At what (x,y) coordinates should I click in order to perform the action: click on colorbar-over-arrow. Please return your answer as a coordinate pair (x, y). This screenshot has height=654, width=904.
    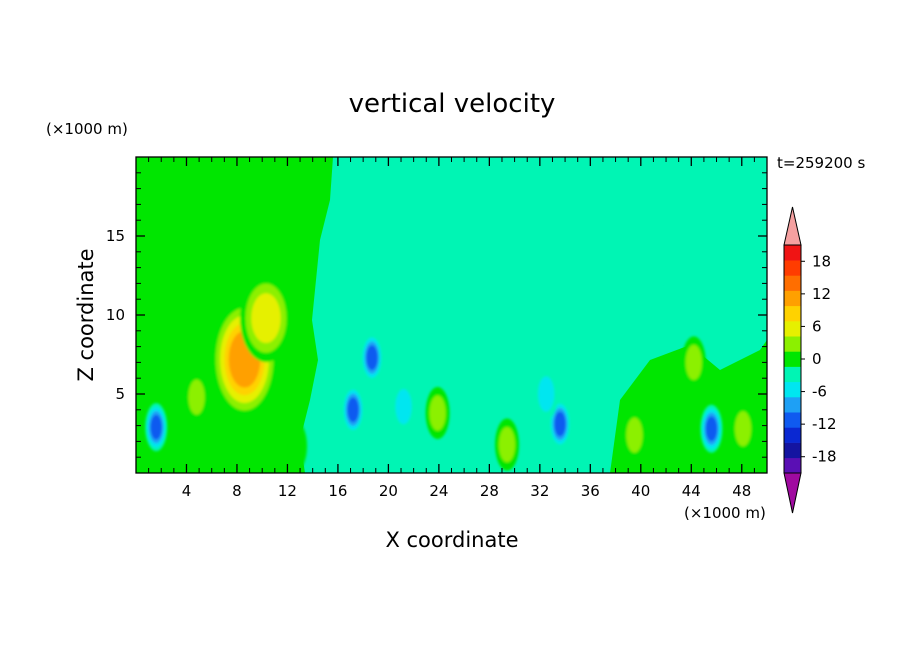
    Looking at the image, I should click on (792, 226).